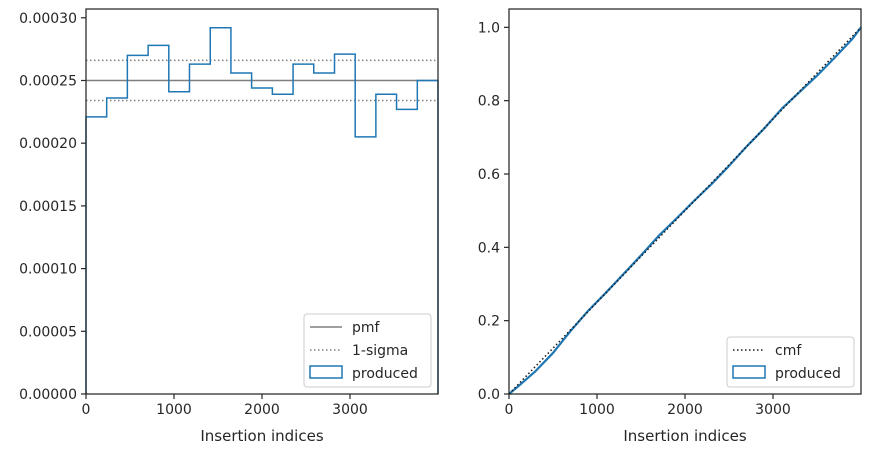  What do you see at coordinates (48, 81) in the screenshot?
I see `y-tick-label: 0.00025` at bounding box center [48, 81].